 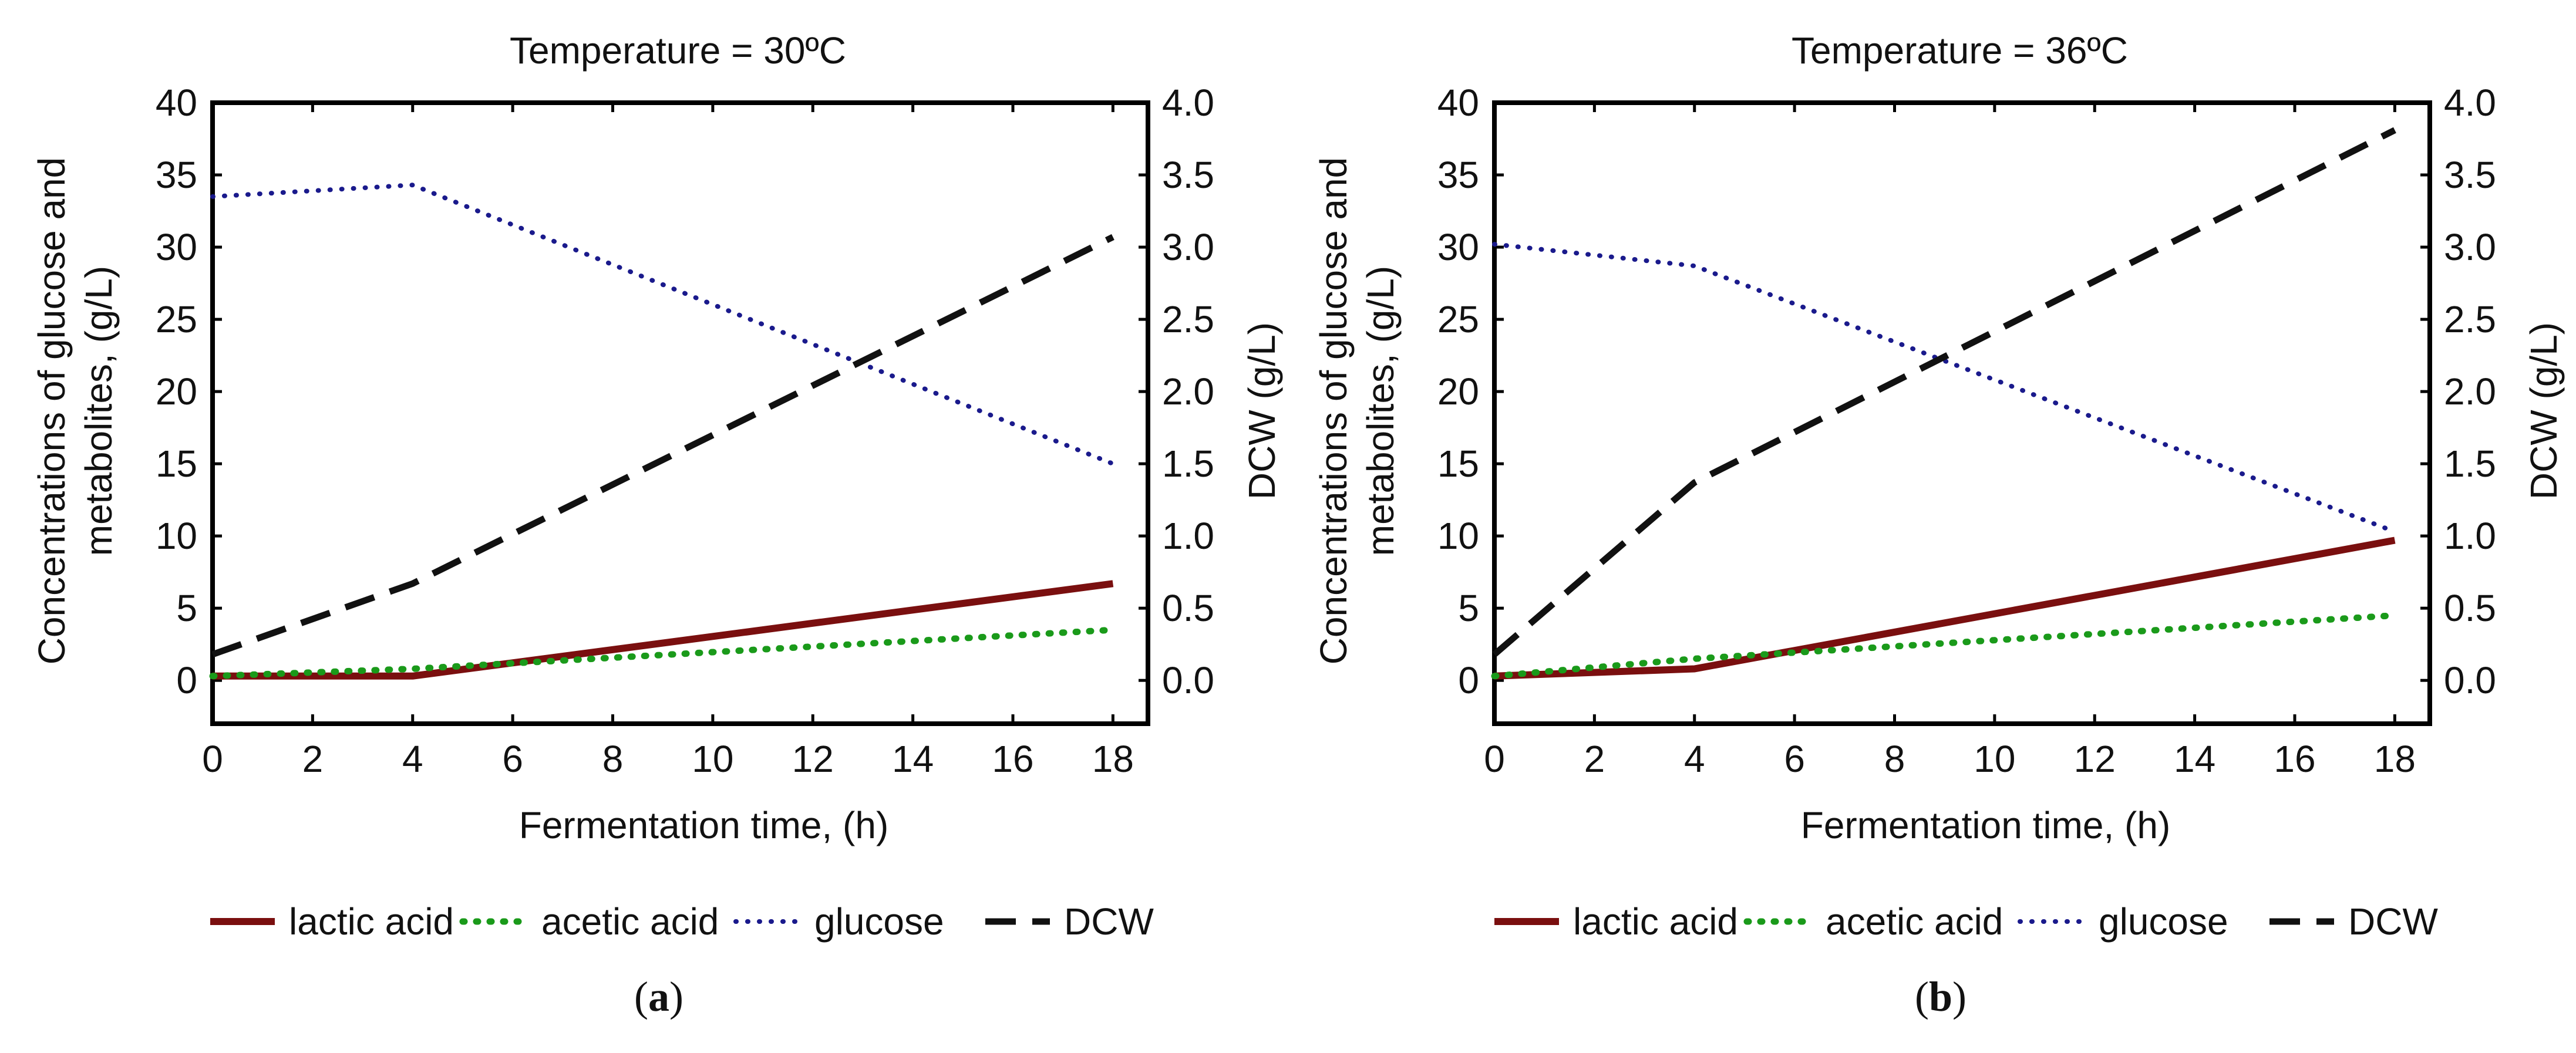 I want to click on panel-label-letter: b, so click(x=1940, y=996).